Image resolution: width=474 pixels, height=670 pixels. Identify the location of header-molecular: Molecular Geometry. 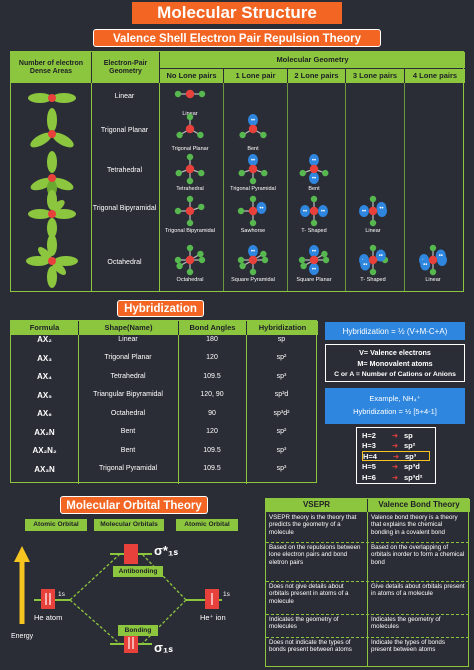
(312, 60).